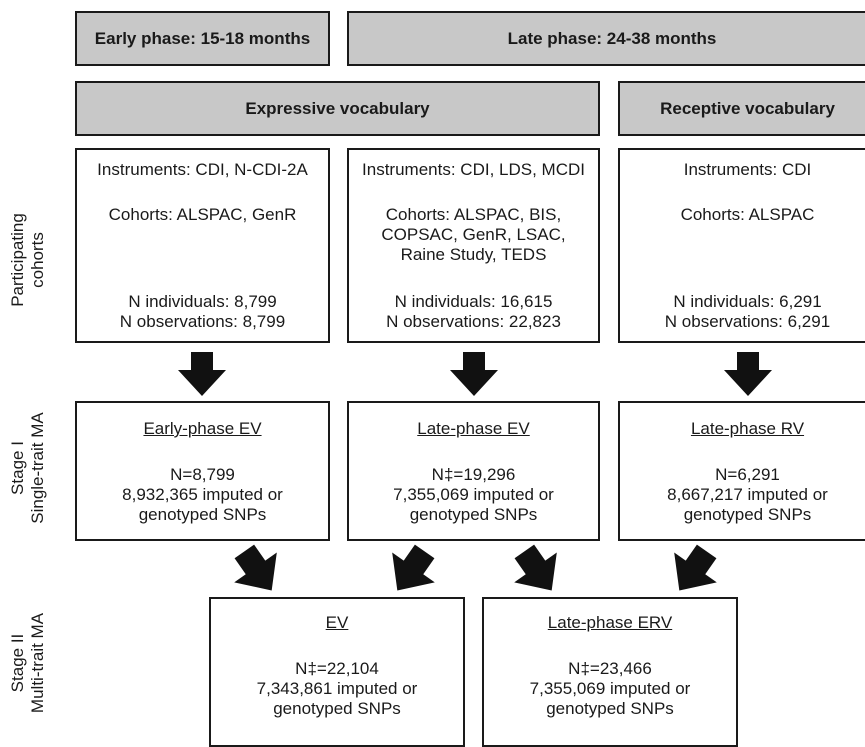  Describe the element at coordinates (747, 321) in the screenshot. I see `n-observations-text: N observations: 6,291` at that location.